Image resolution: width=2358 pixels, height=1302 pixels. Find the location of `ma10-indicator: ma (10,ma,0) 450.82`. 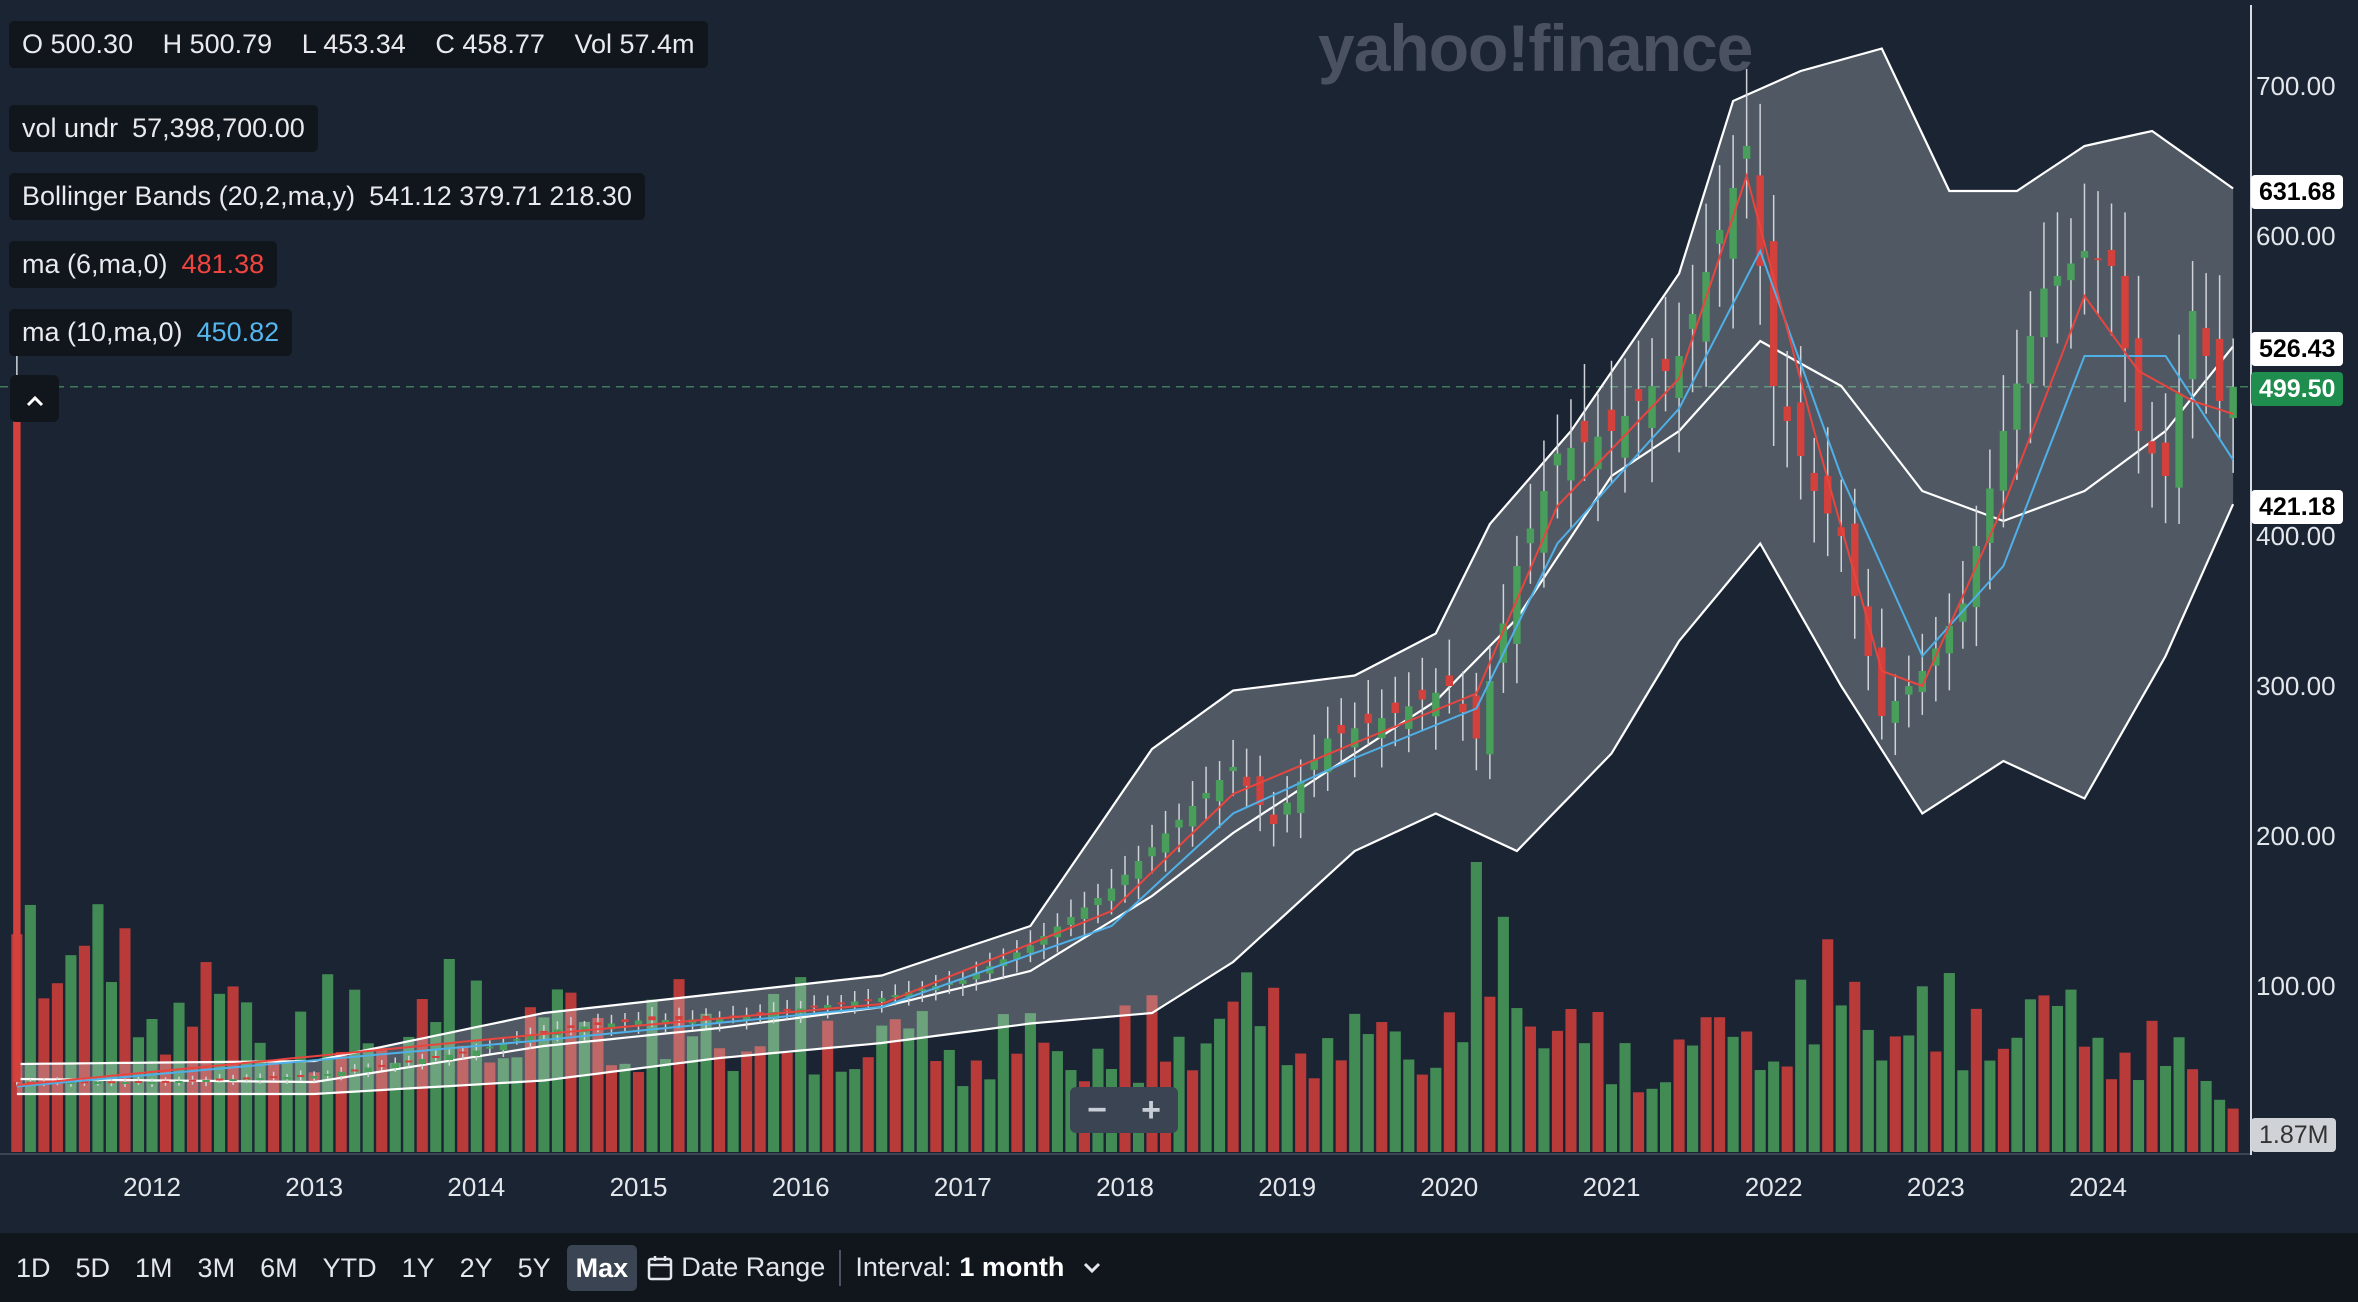

ma10-indicator: ma (10,ma,0) 450.82 is located at coordinates (151, 332).